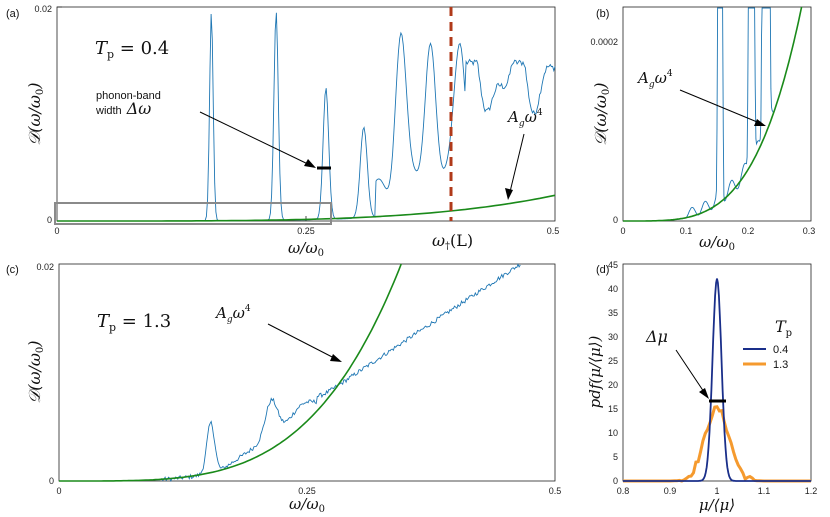 This screenshot has height=517, width=830. What do you see at coordinates (128, 96) in the screenshot?
I see `phonon-label-1: phonon-band` at bounding box center [128, 96].